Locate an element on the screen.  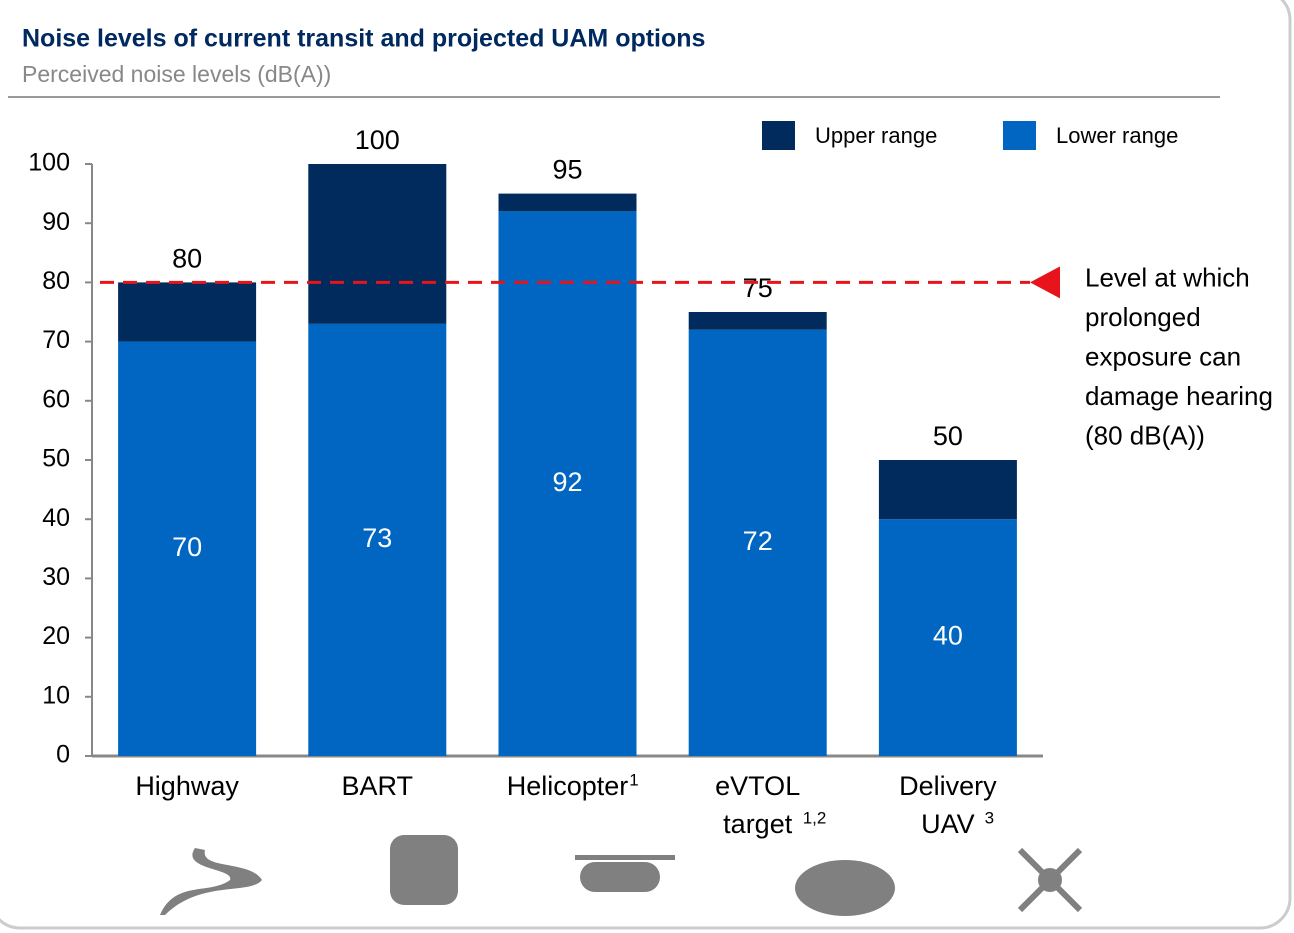
y-tick-label: 20 is located at coordinates (56, 636).